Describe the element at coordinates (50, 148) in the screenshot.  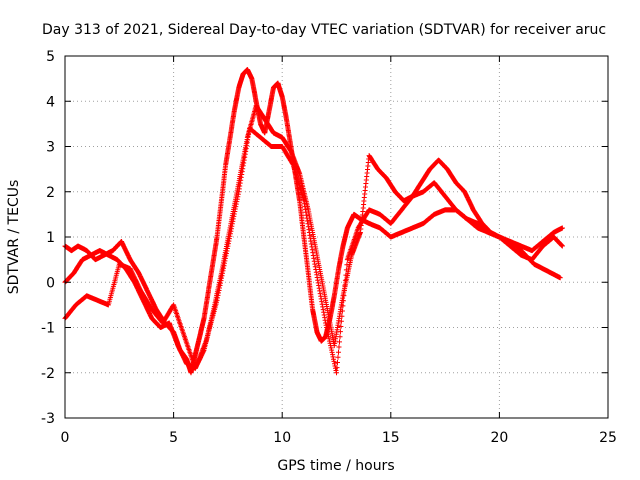
I see `y-tick-label: 3` at that location.